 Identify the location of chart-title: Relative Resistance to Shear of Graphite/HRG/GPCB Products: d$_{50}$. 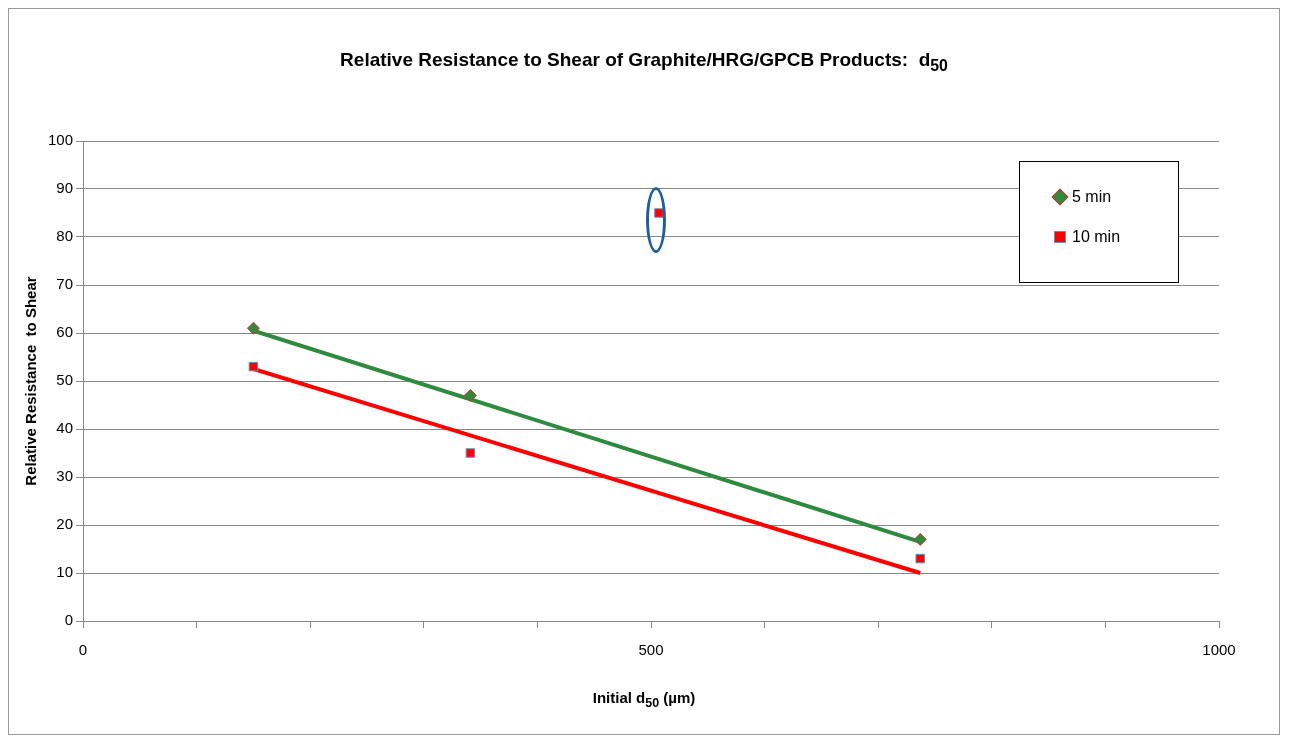
(644, 62).